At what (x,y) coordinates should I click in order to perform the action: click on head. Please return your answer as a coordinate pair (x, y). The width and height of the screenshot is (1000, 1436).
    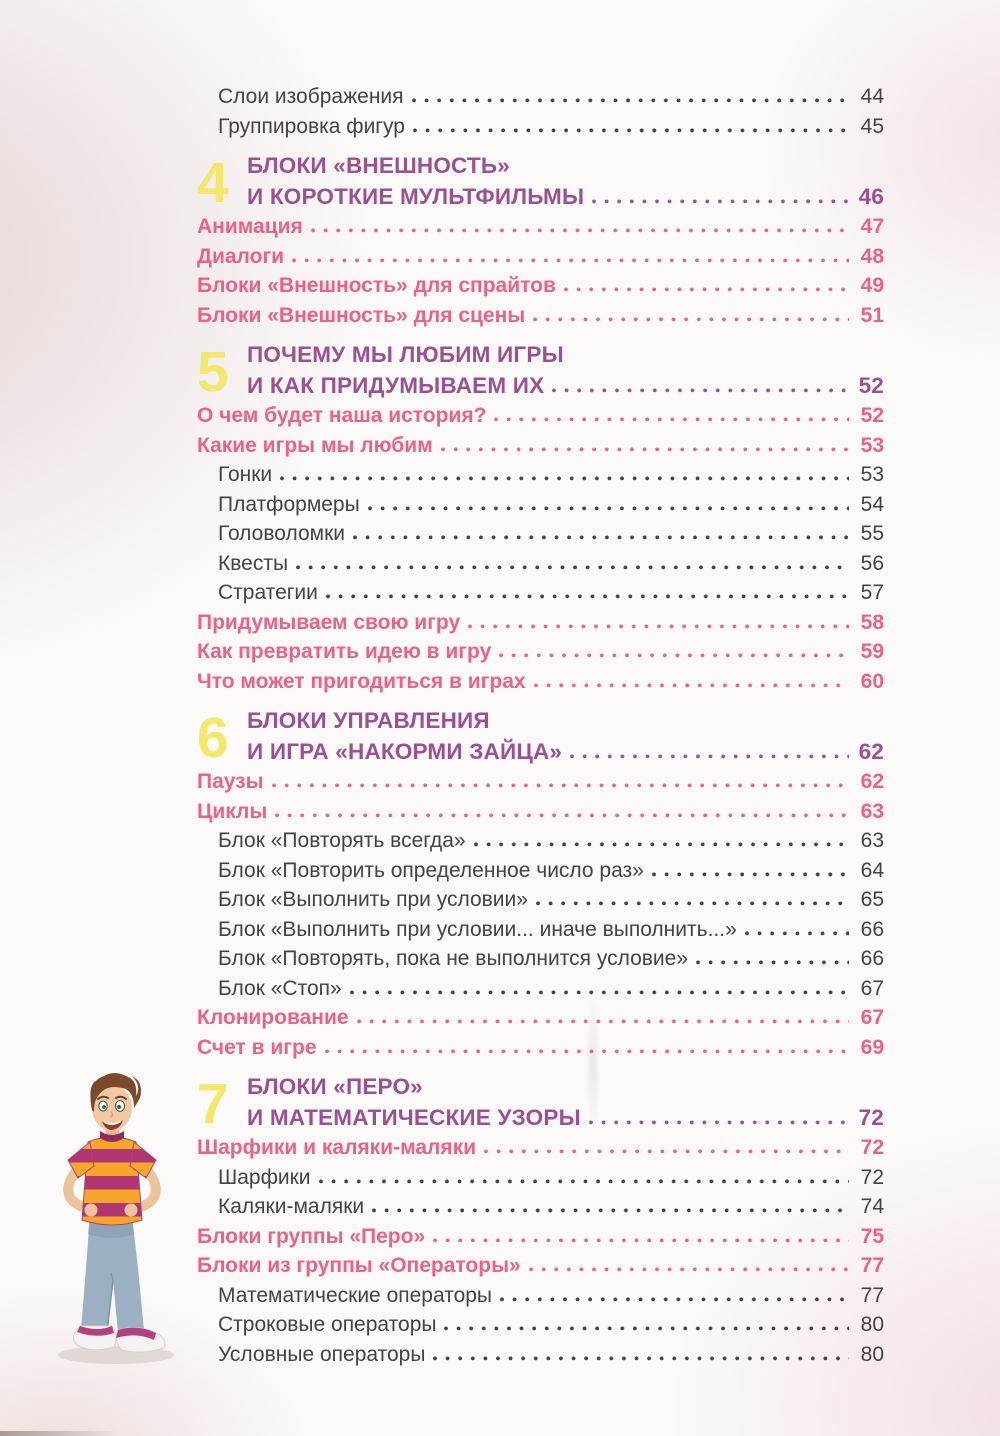
    Looking at the image, I should click on (115, 1102).